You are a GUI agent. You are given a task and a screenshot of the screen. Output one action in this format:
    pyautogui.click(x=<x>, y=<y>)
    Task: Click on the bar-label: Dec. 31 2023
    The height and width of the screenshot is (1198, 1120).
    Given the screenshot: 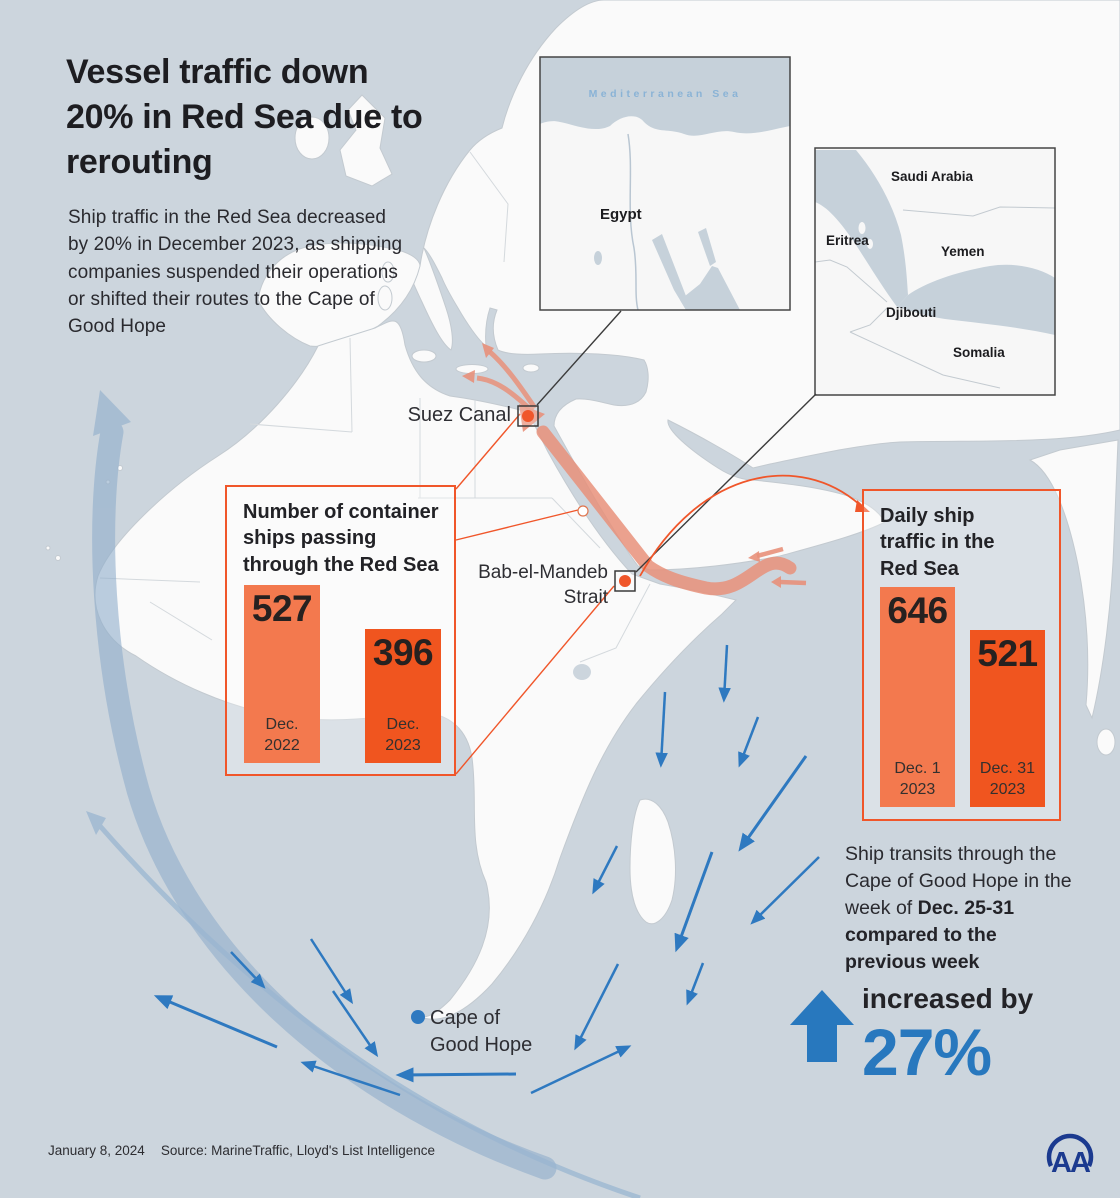 What is the action you would take?
    pyautogui.click(x=1007, y=779)
    